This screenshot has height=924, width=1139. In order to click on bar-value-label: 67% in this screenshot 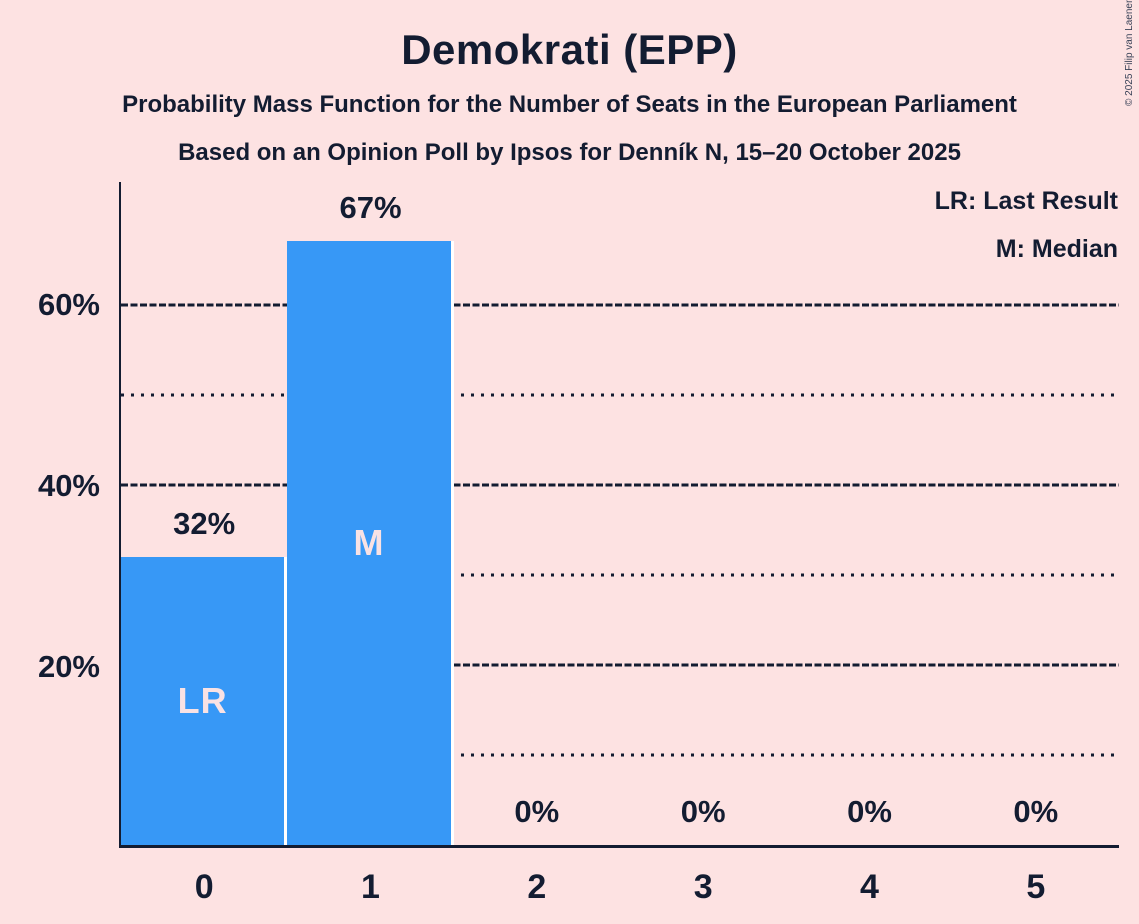, I will do `click(370, 208)`.